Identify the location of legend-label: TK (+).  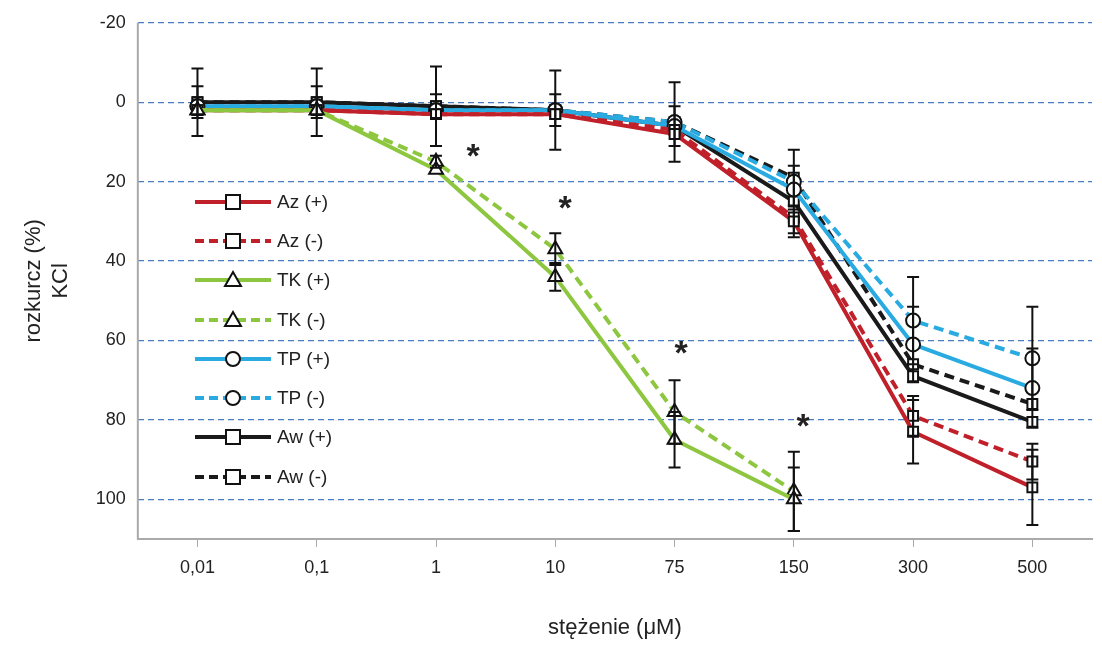
(304, 280).